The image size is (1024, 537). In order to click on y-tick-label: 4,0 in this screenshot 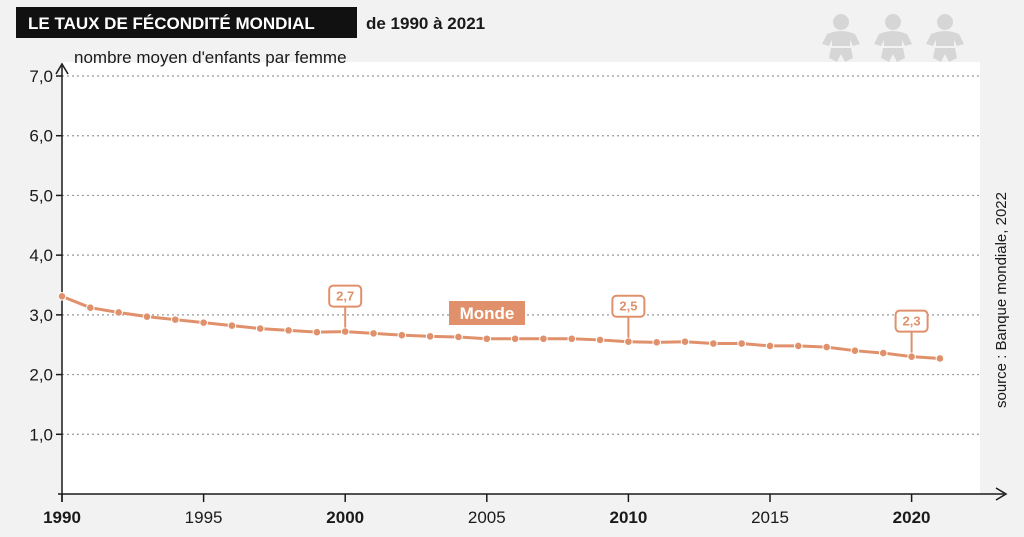, I will do `click(41, 255)`.